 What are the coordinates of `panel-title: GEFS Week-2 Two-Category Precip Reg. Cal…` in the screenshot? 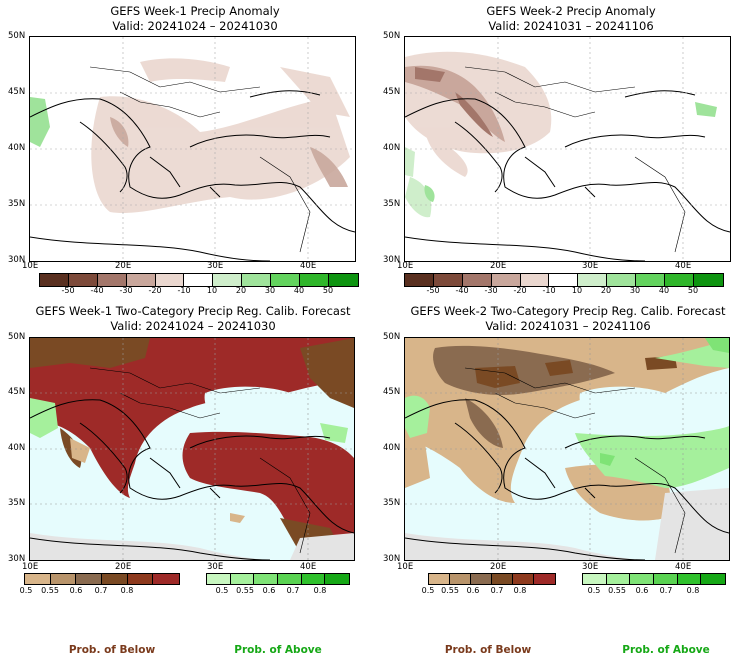 It's located at (568, 311).